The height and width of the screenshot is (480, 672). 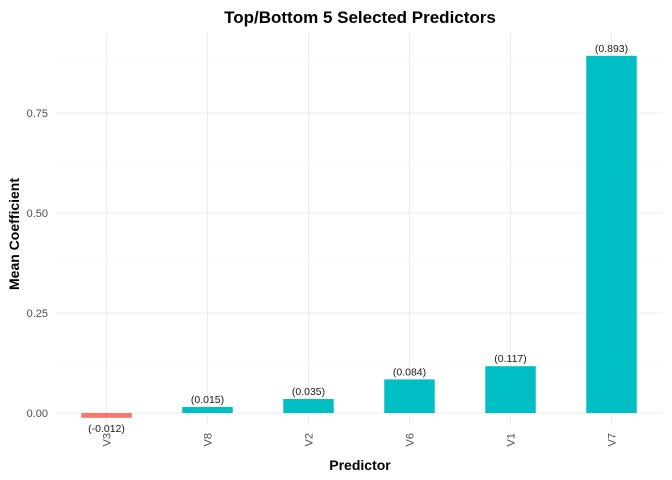 I want to click on y-tick-label: 0.25, so click(x=37, y=314).